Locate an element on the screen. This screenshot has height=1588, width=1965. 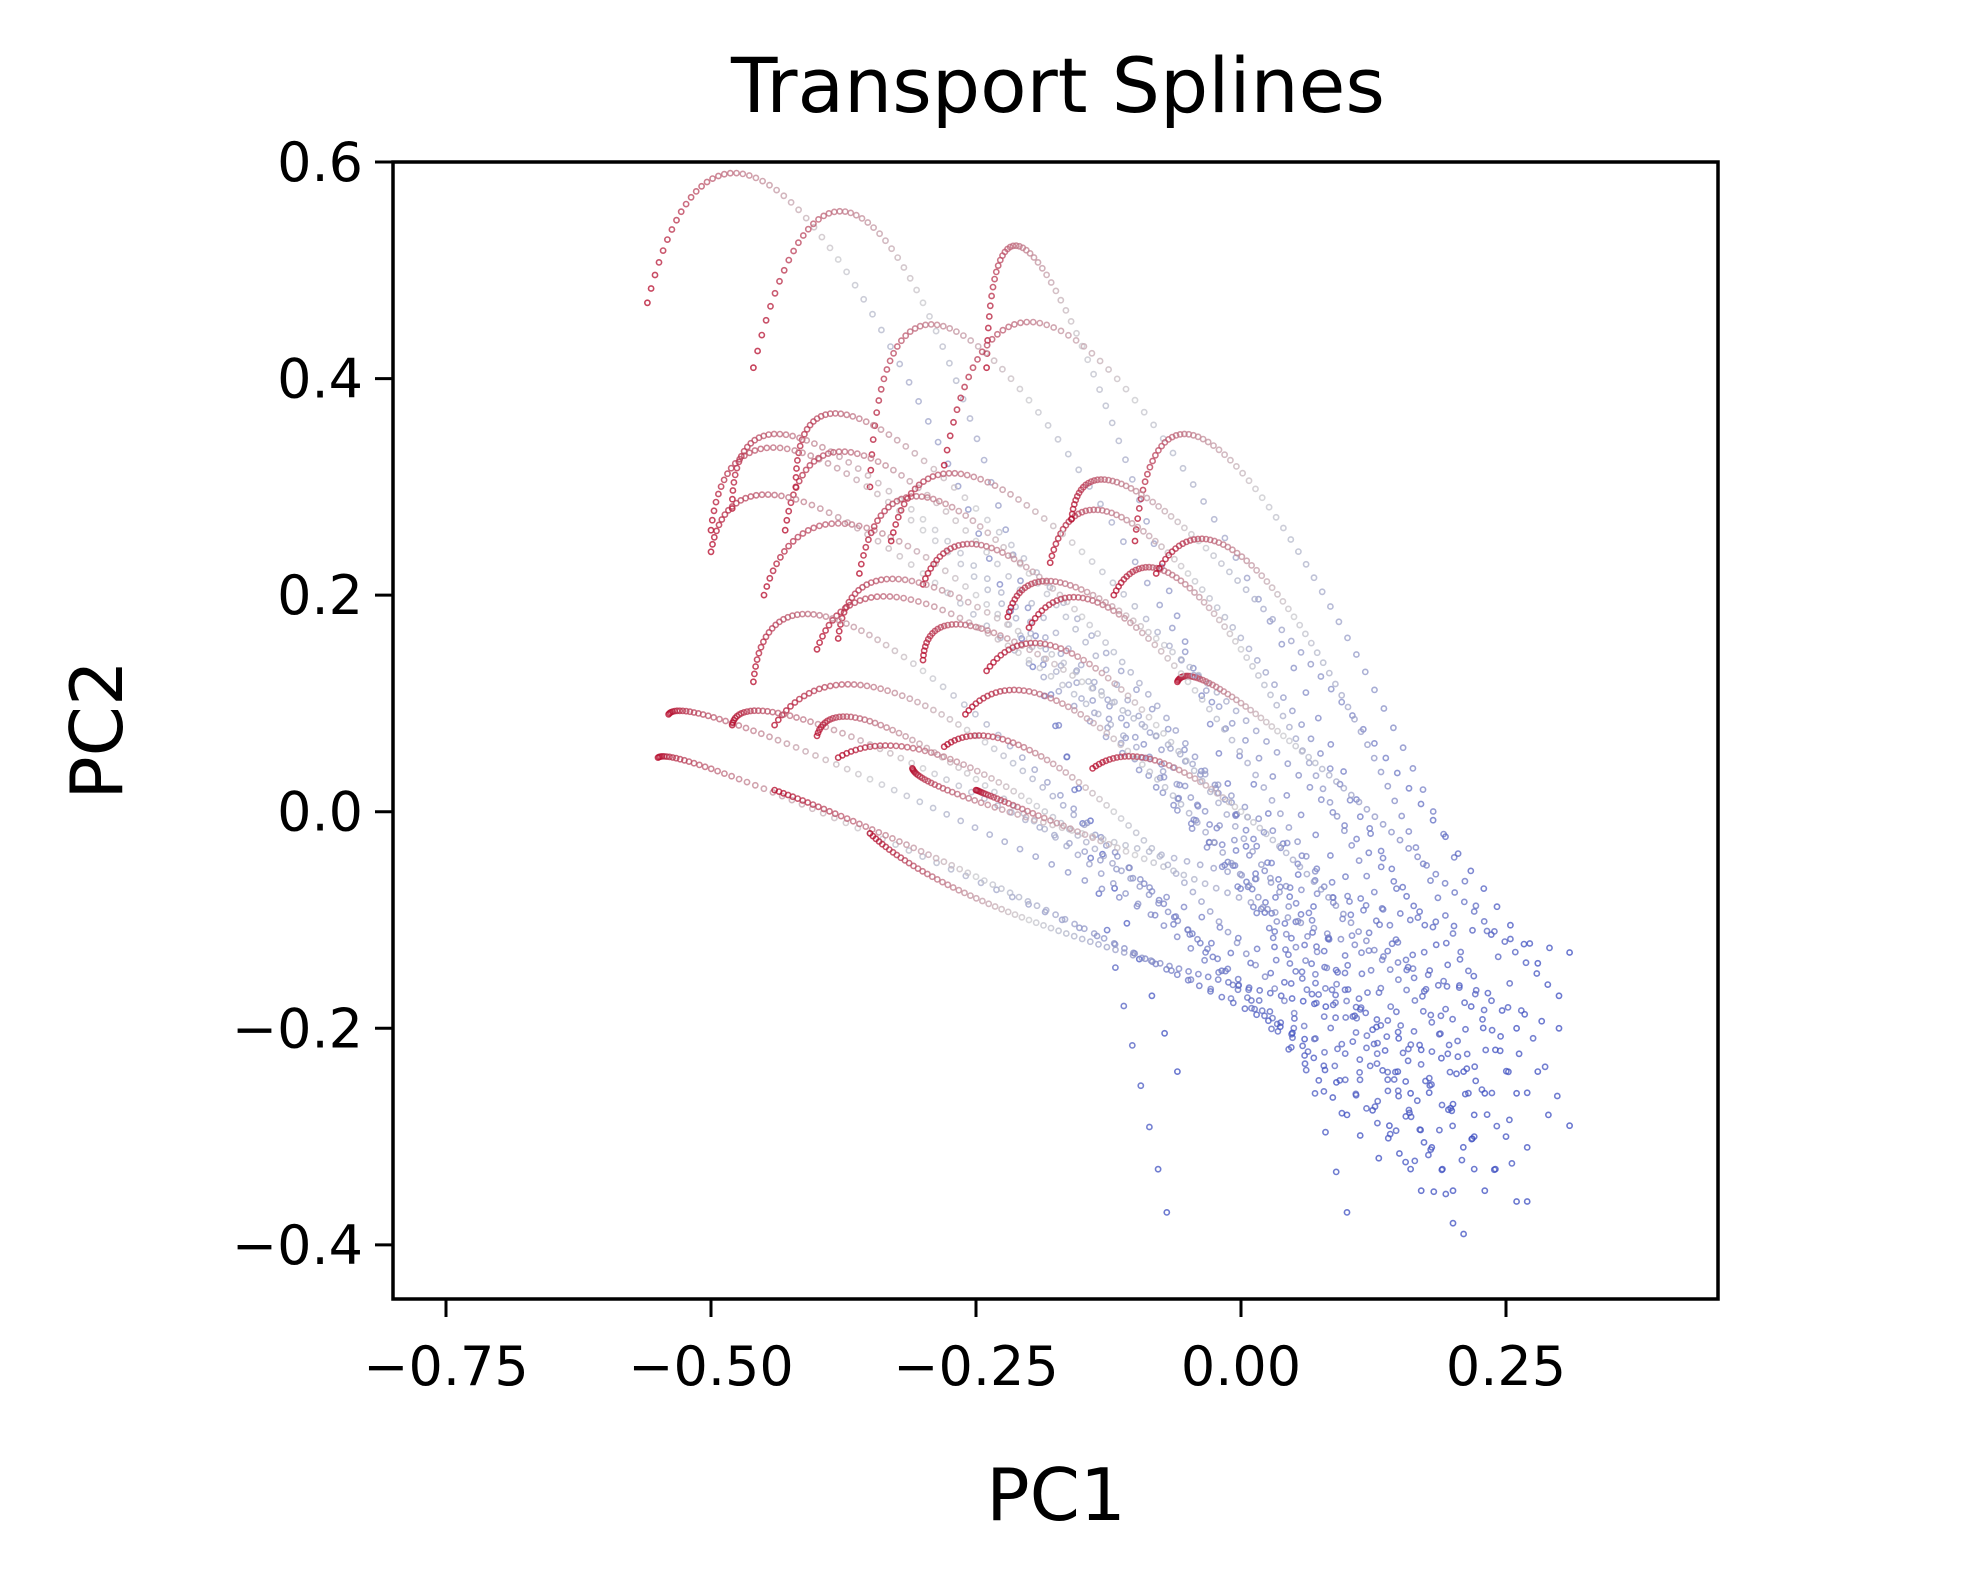
x-tick-label: 0.25 is located at coordinates (1506, 1366).